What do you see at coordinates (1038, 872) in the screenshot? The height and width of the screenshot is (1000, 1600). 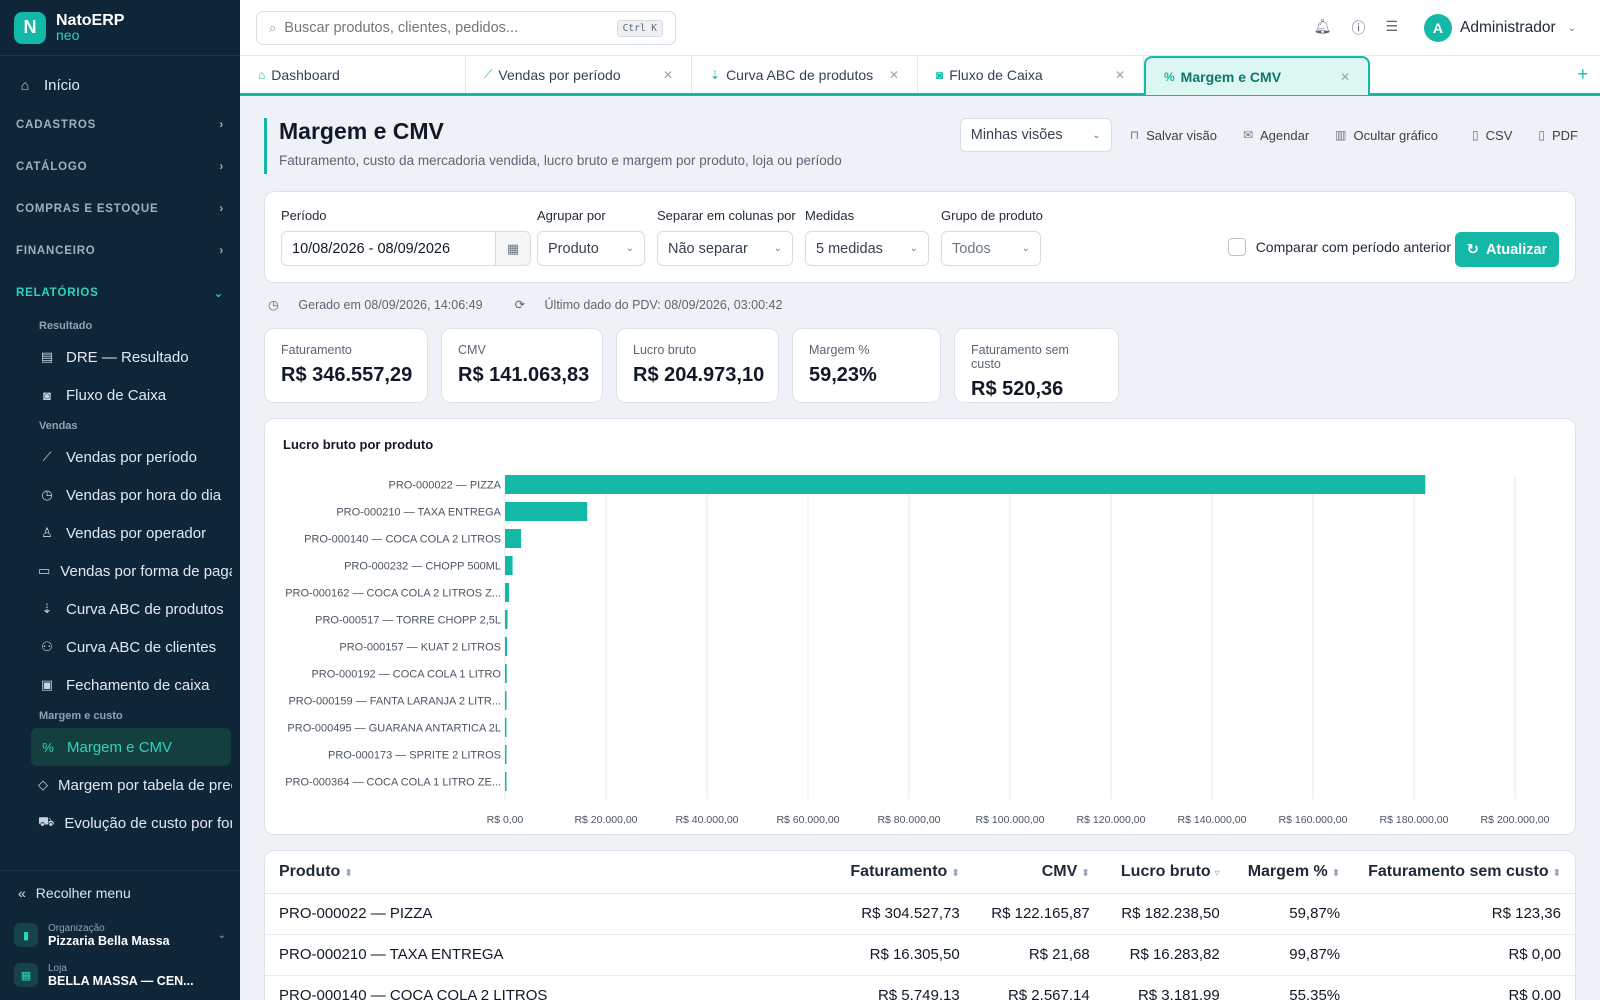 I see `column-header: CMV ⬍` at bounding box center [1038, 872].